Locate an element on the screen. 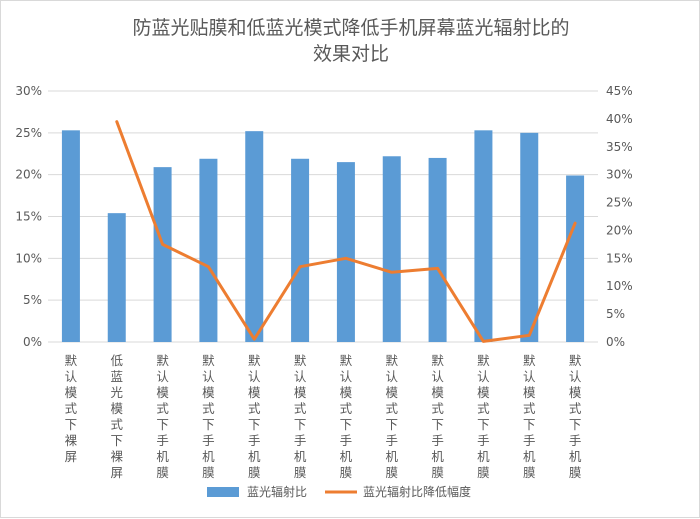 This screenshot has width=700, height=519. y-right-tick-label: 40% is located at coordinates (619, 119).